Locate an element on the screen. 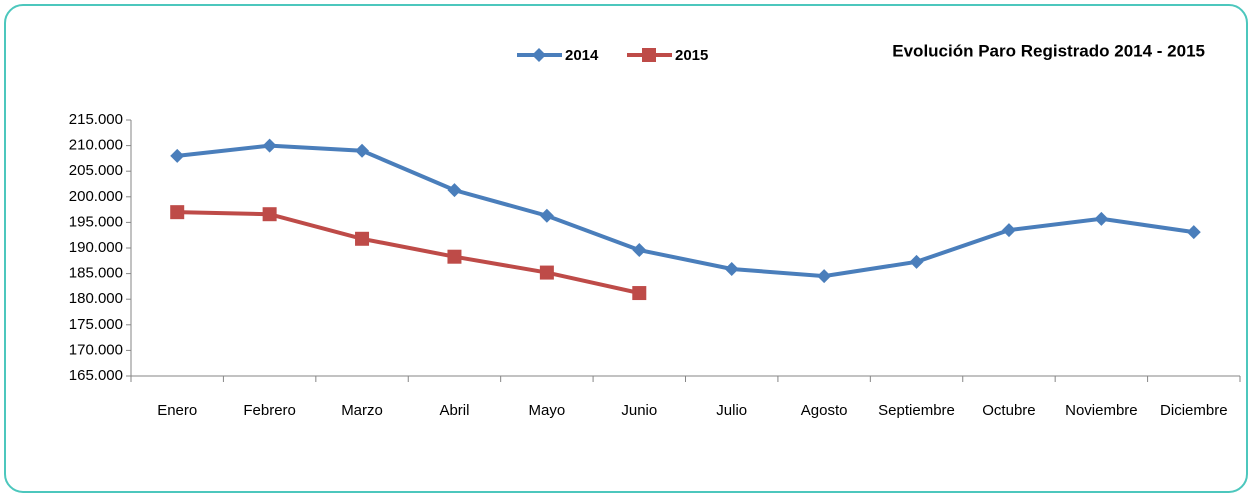  y-tick-label: 195.000 is located at coordinates (96, 221).